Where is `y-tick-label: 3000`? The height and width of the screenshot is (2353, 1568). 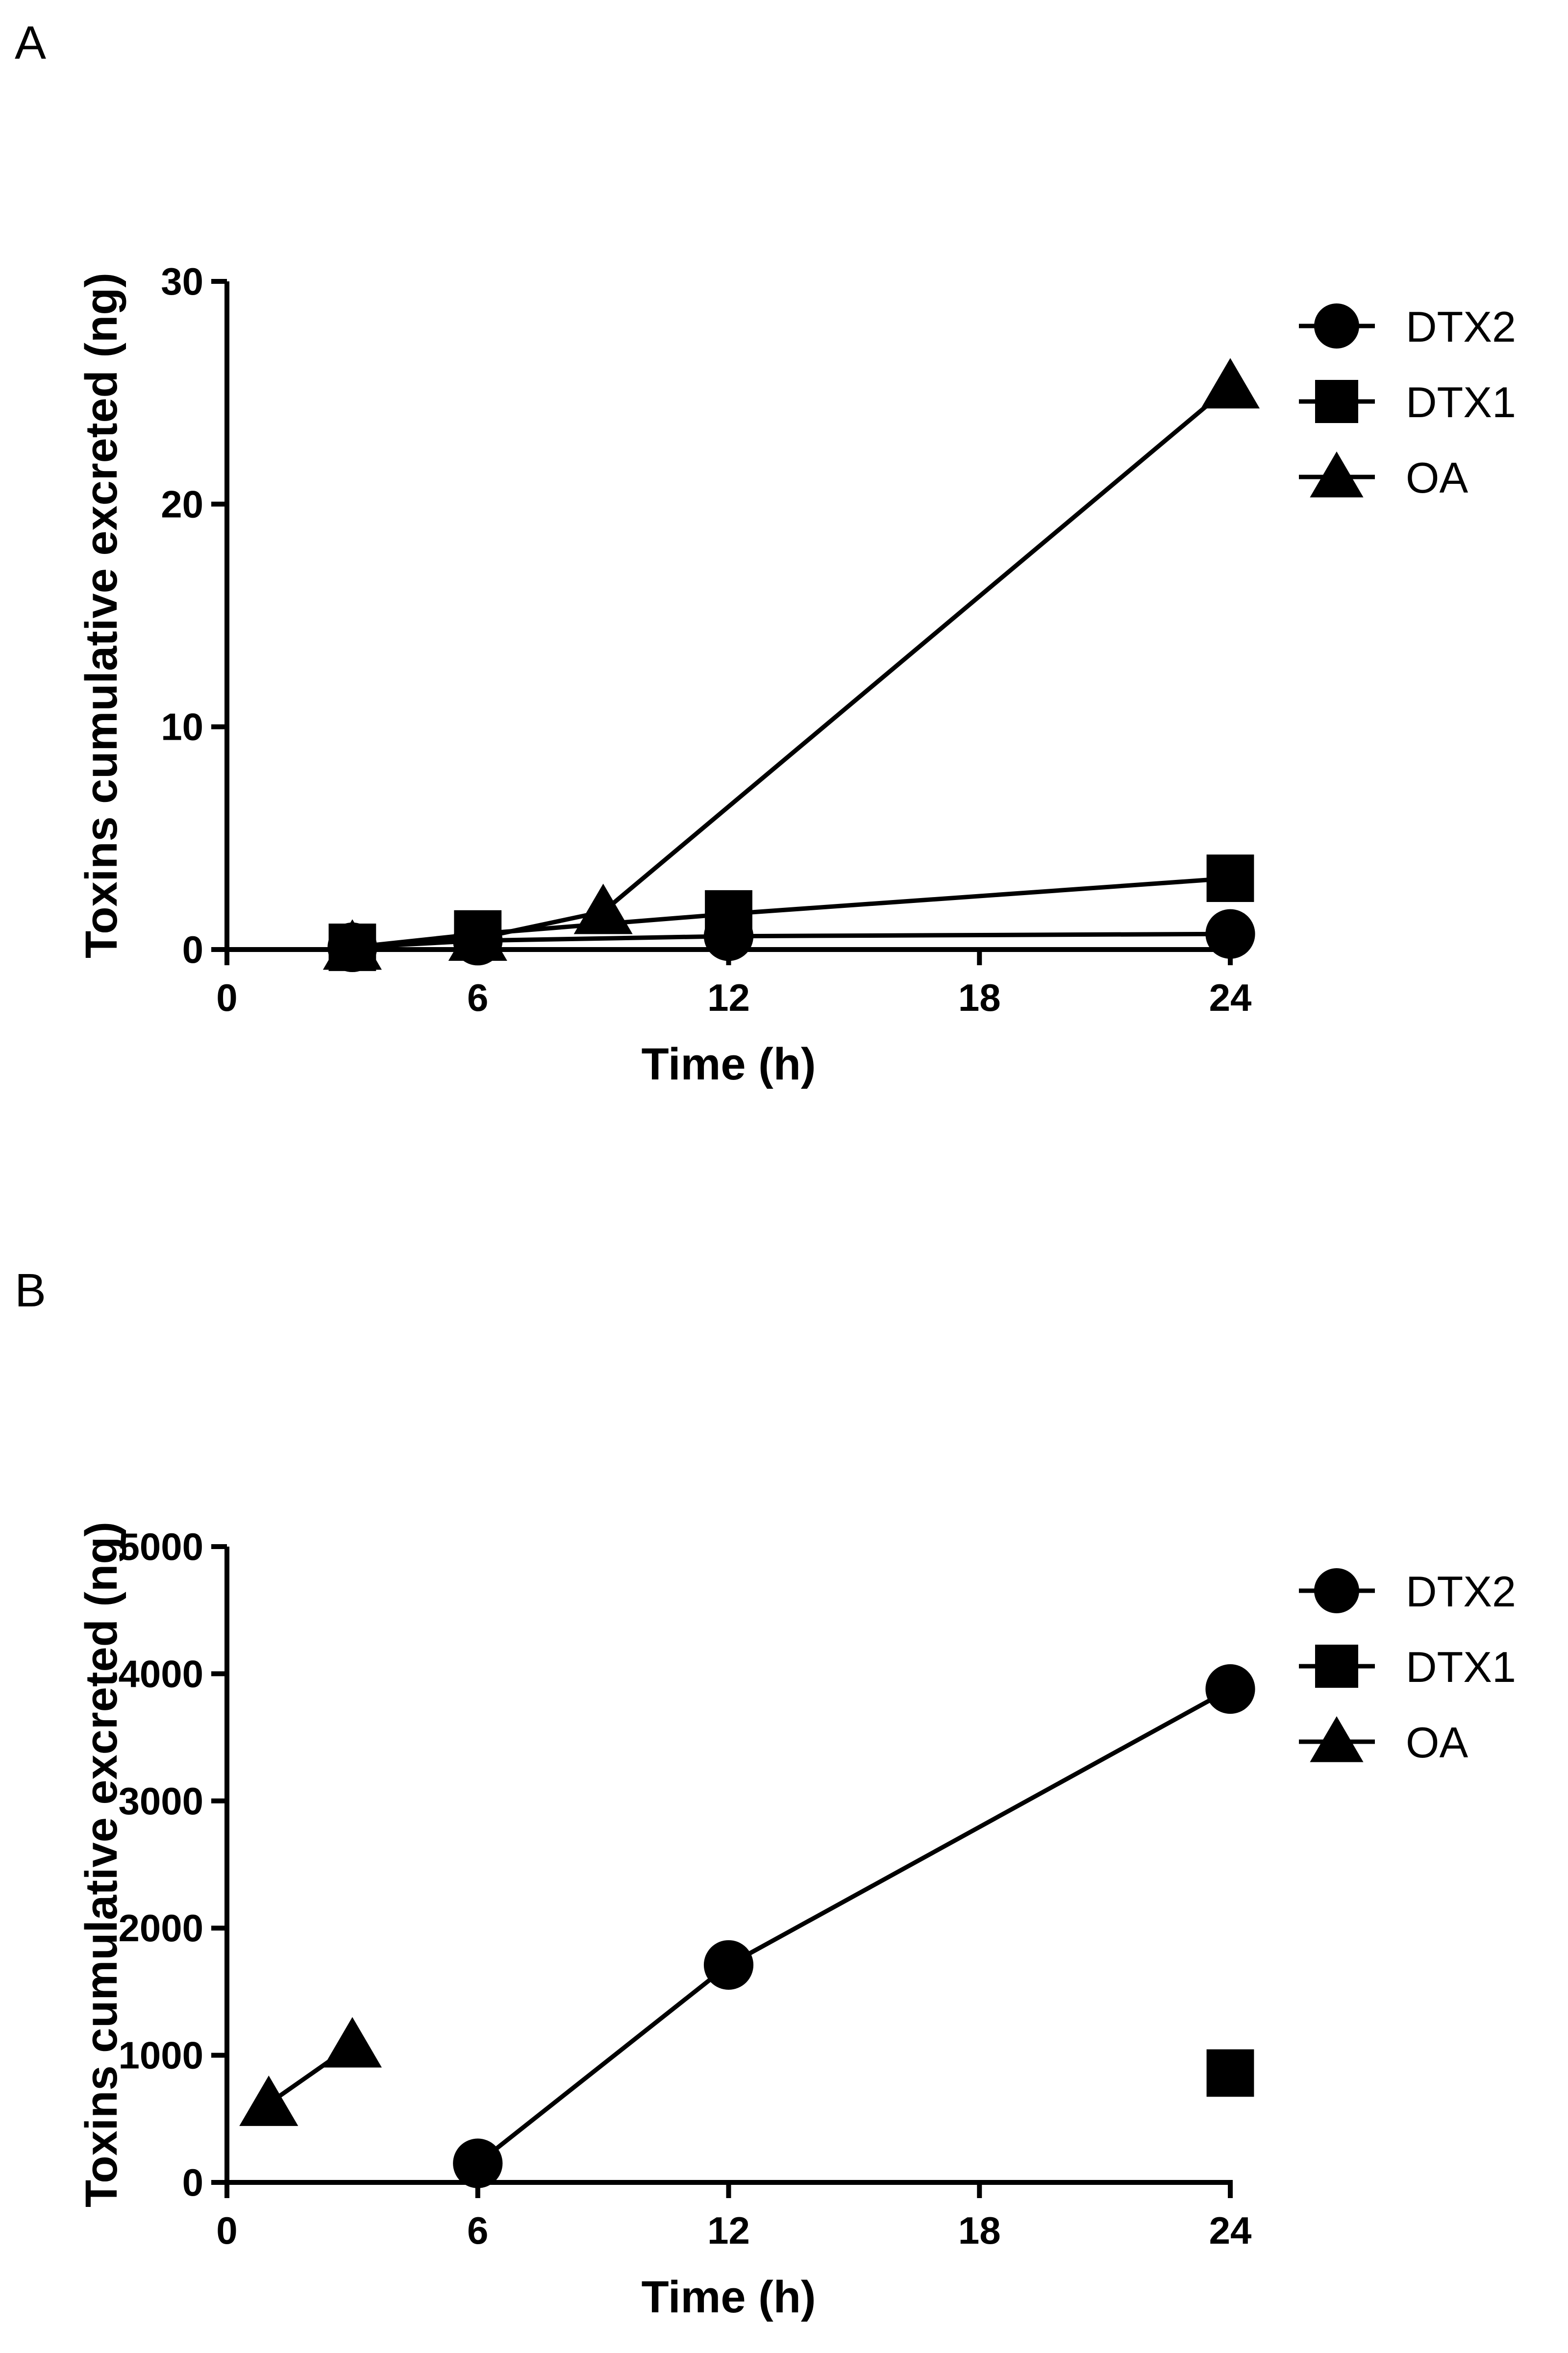 y-tick-label: 3000 is located at coordinates (160, 1801).